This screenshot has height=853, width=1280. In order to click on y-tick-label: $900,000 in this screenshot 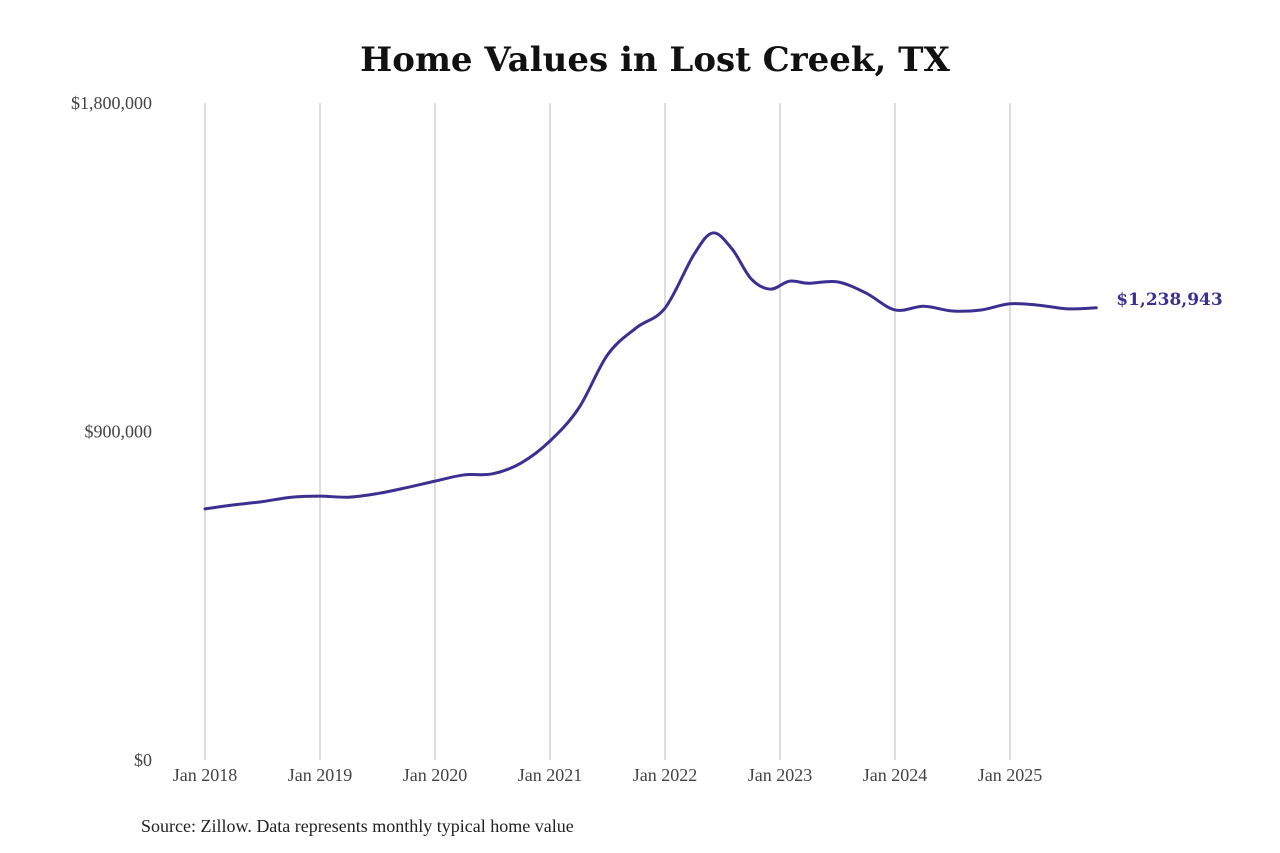, I will do `click(119, 432)`.